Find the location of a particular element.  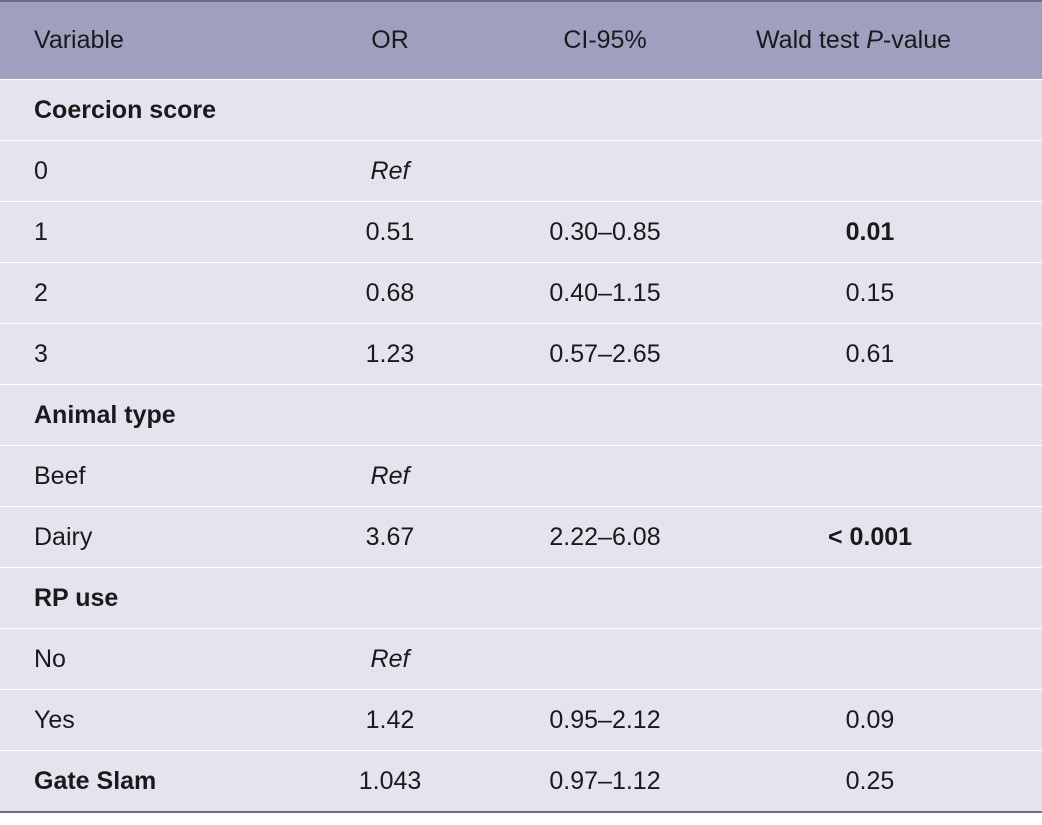

table-row: No Ref is located at coordinates (521, 658).